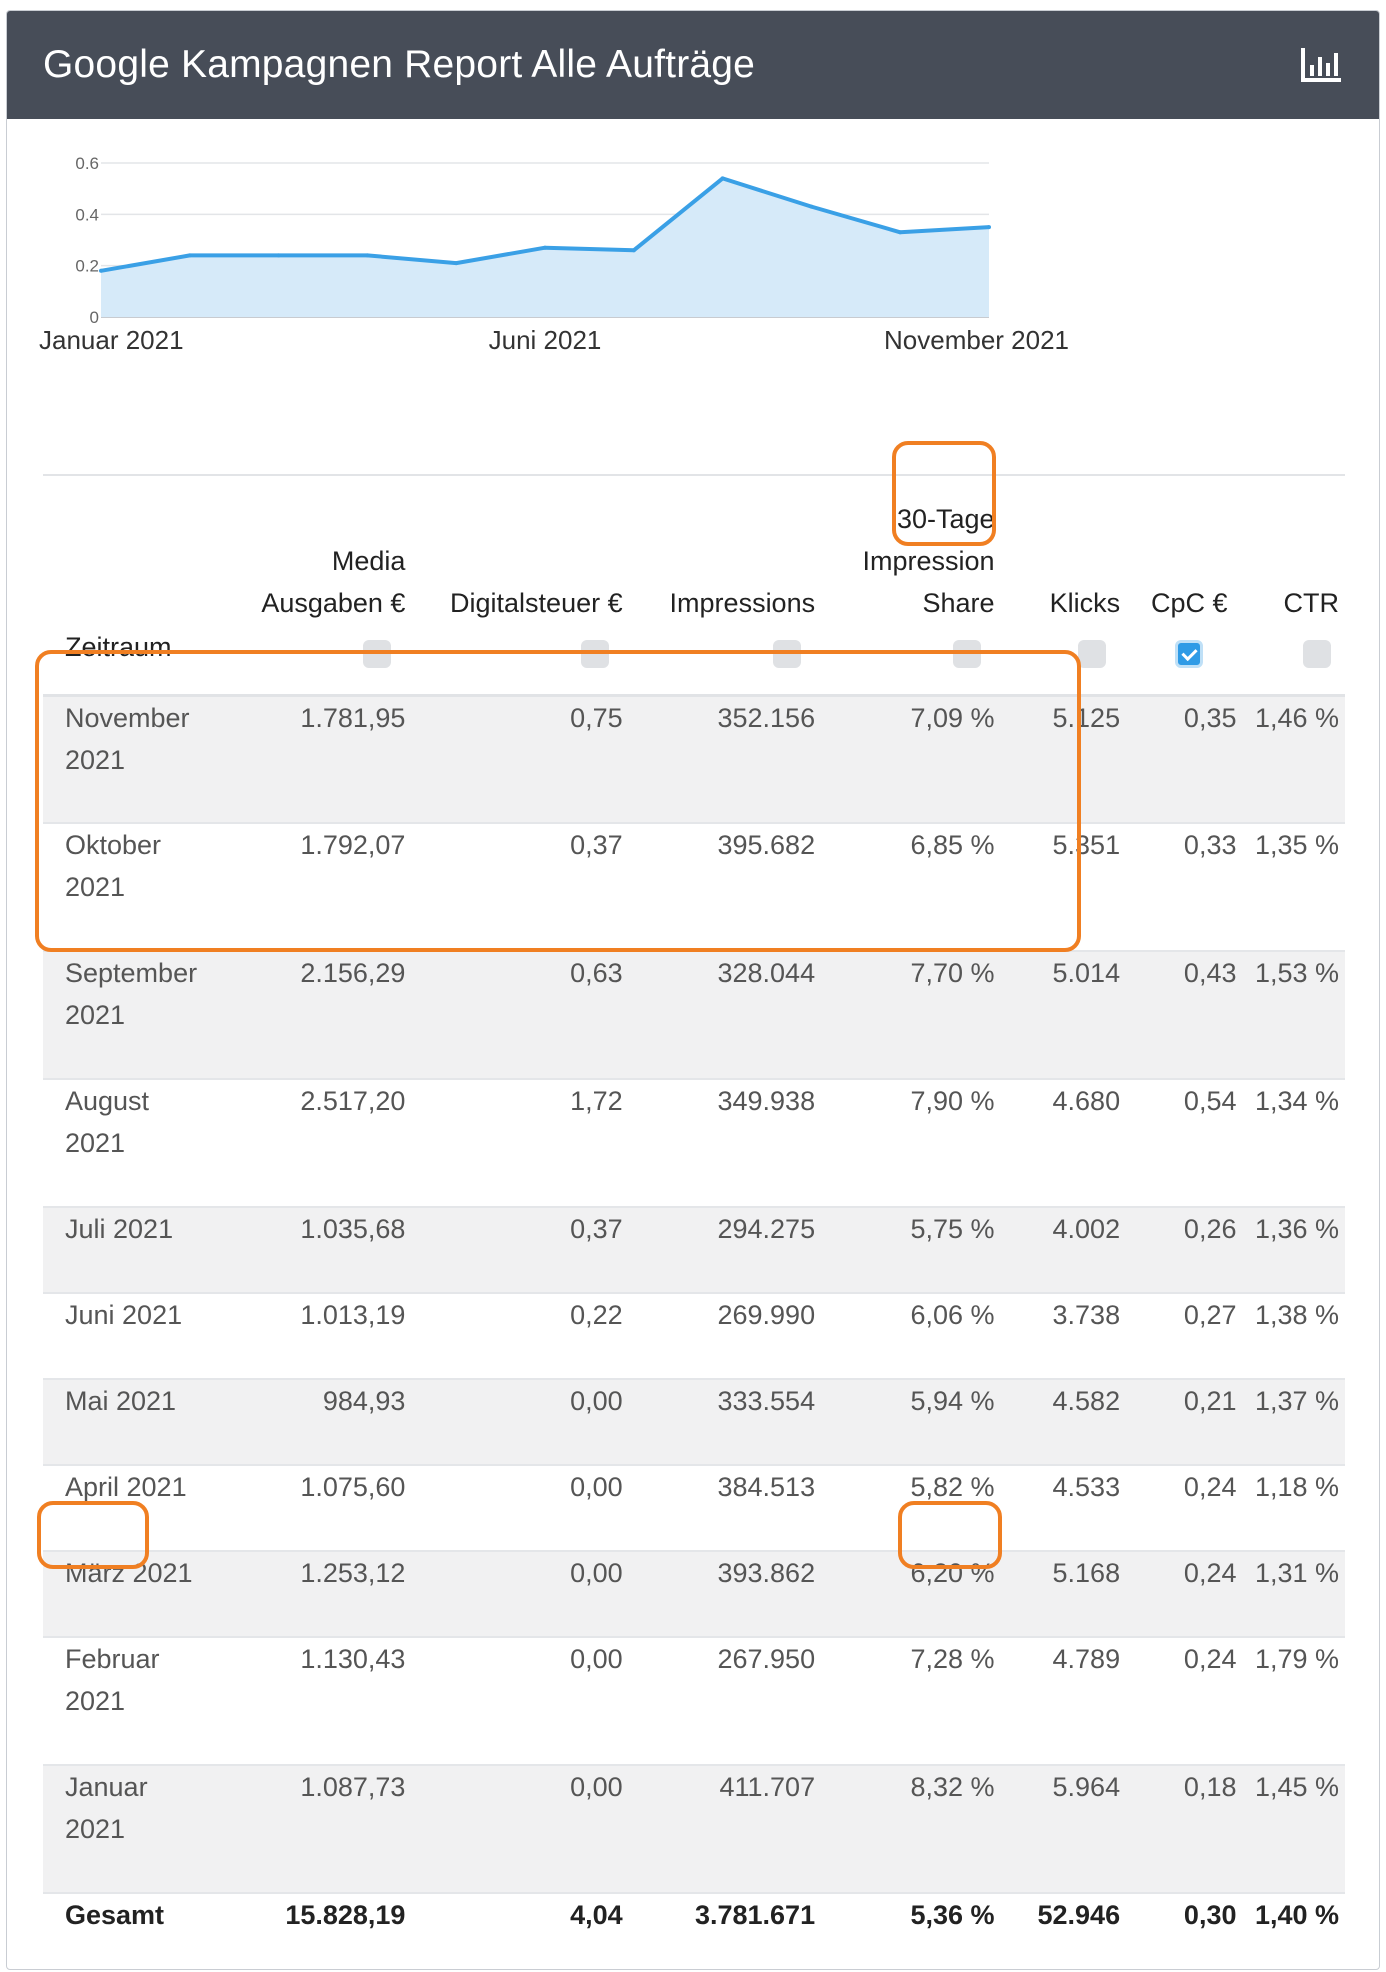 This screenshot has height=1972, width=1386. Describe the element at coordinates (911, 1142) in the screenshot. I see `impression-share-cell: 7,90 %` at that location.